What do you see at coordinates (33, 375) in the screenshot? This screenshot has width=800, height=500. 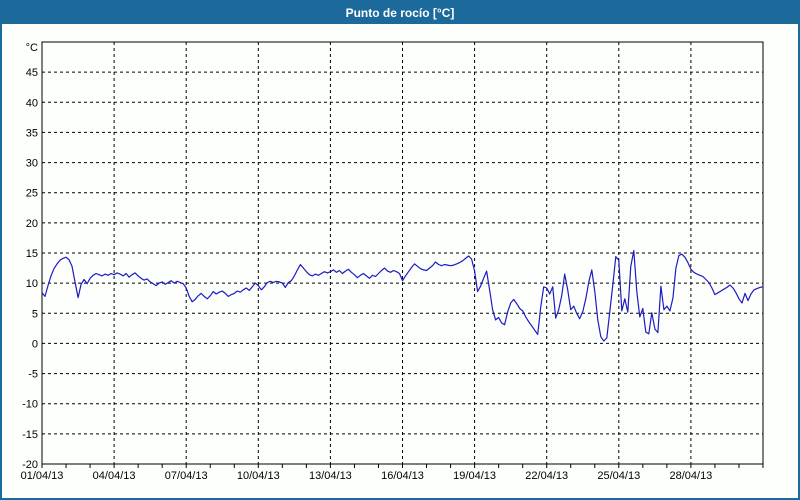 I see `svg-text: -5` at bounding box center [33, 375].